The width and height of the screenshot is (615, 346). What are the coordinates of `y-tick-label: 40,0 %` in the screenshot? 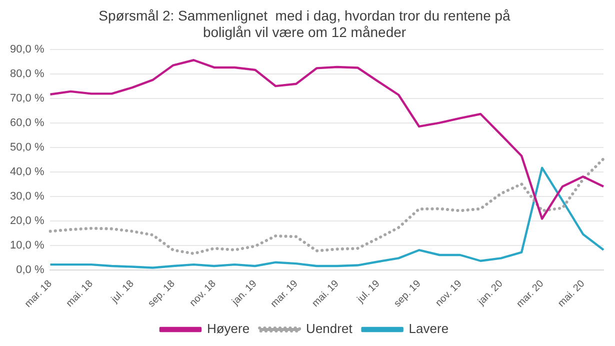 It's located at (27, 172).